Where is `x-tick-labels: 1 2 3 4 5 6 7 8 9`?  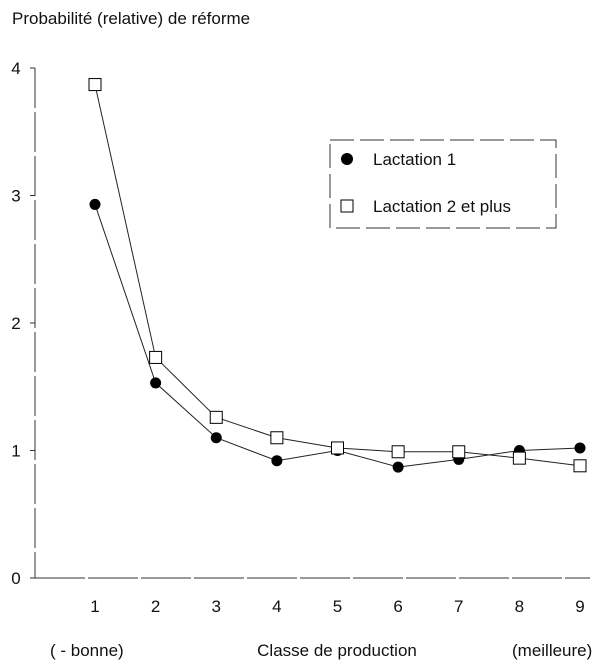 x-tick-labels: 1 2 3 4 5 6 7 8 9 is located at coordinates (337, 606).